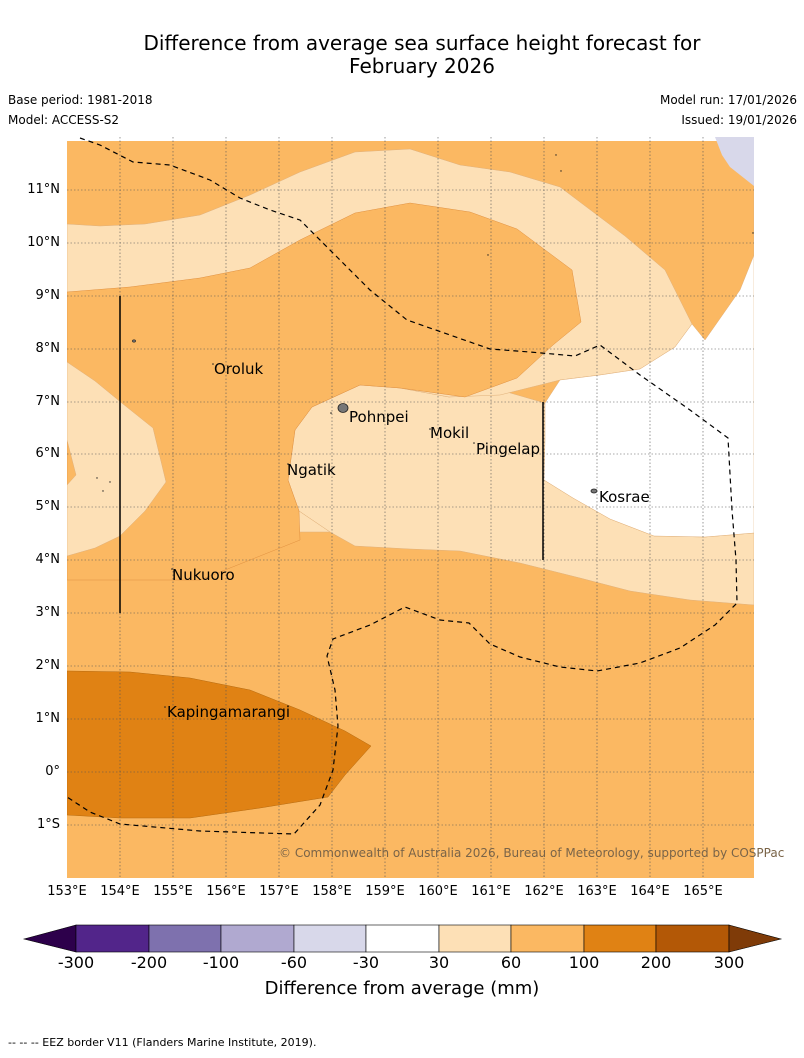 The width and height of the screenshot is (804, 1058). I want to click on colorbar-tick-label: 100, so click(584, 962).